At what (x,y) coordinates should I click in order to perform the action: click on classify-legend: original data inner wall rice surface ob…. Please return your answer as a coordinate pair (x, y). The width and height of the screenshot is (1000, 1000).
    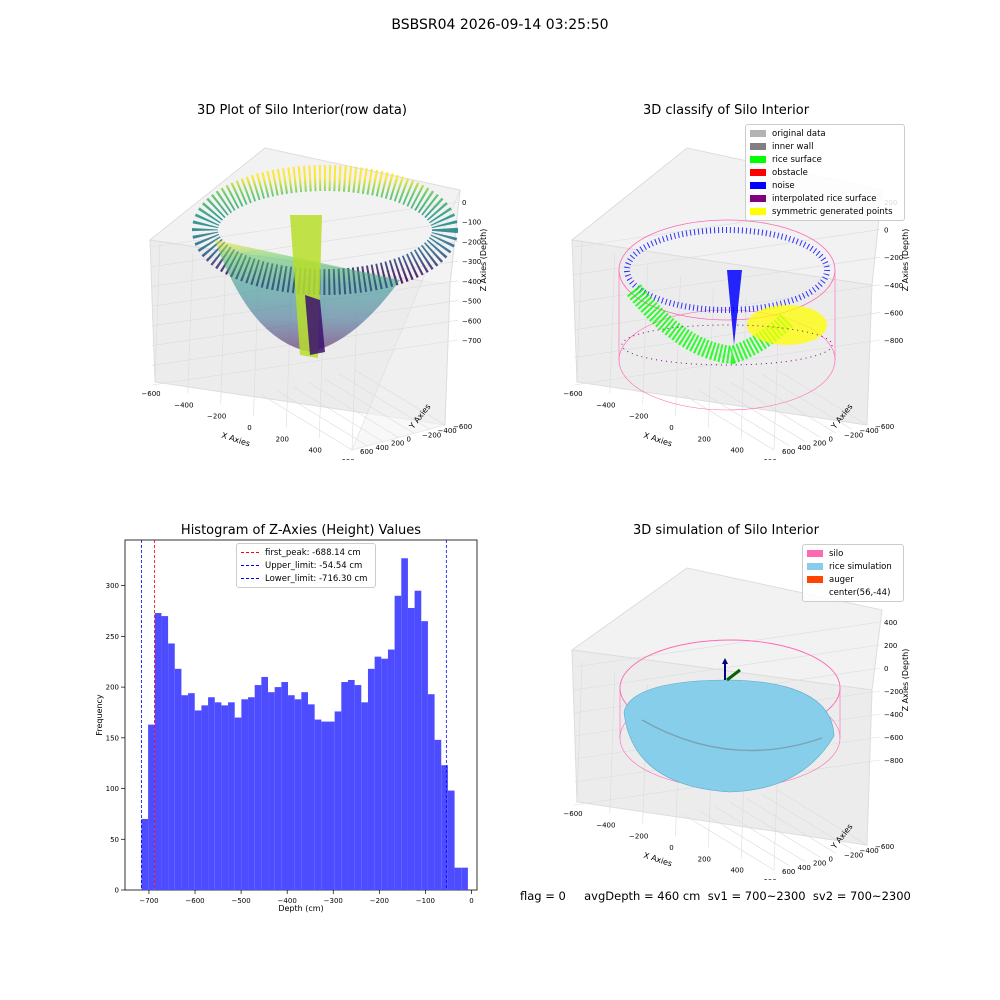
    Looking at the image, I should click on (825, 172).